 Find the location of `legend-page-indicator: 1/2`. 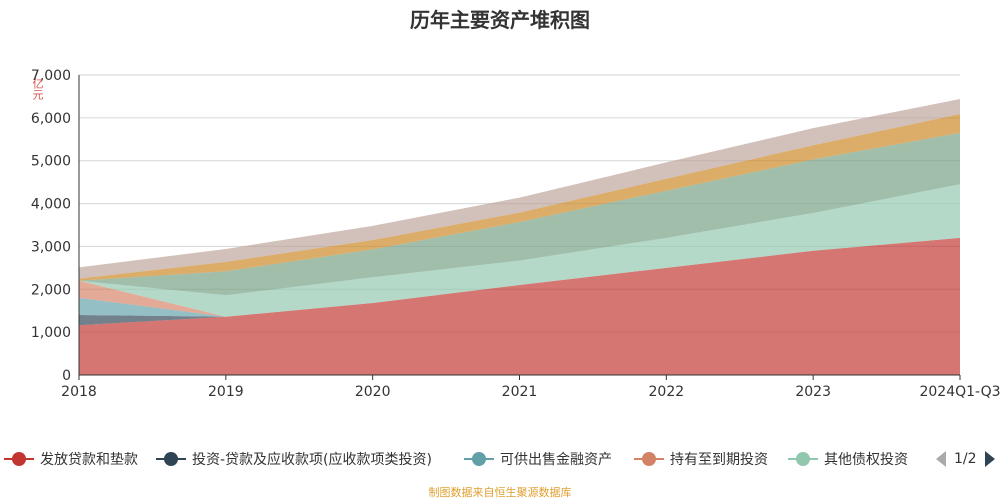

legend-page-indicator: 1/2 is located at coordinates (965, 459).